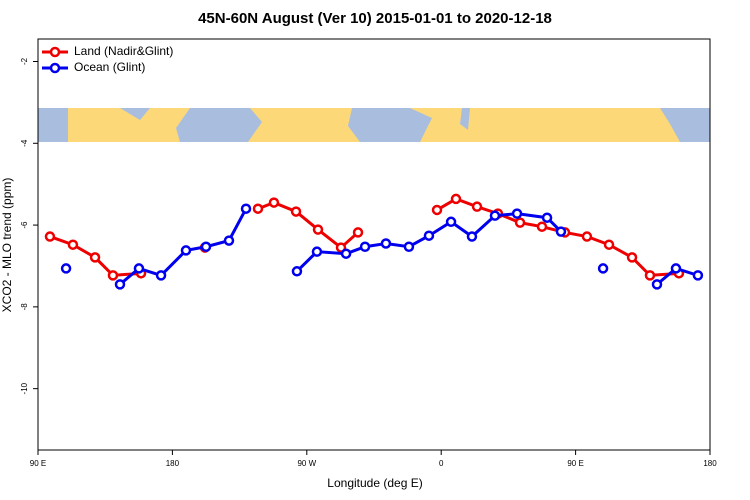  What do you see at coordinates (7, 245) in the screenshot?
I see `y-axis-label: XCO2 - MLO trend (ppm)` at bounding box center [7, 245].